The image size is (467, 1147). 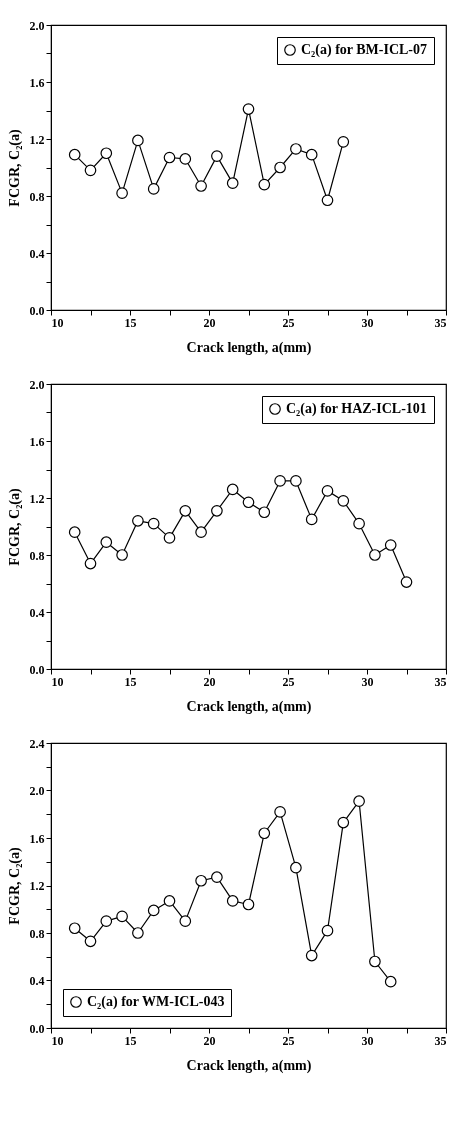 What do you see at coordinates (156, 1002) in the screenshot?
I see `legend-label: C₂(a) for WM-ICL-043` at bounding box center [156, 1002].